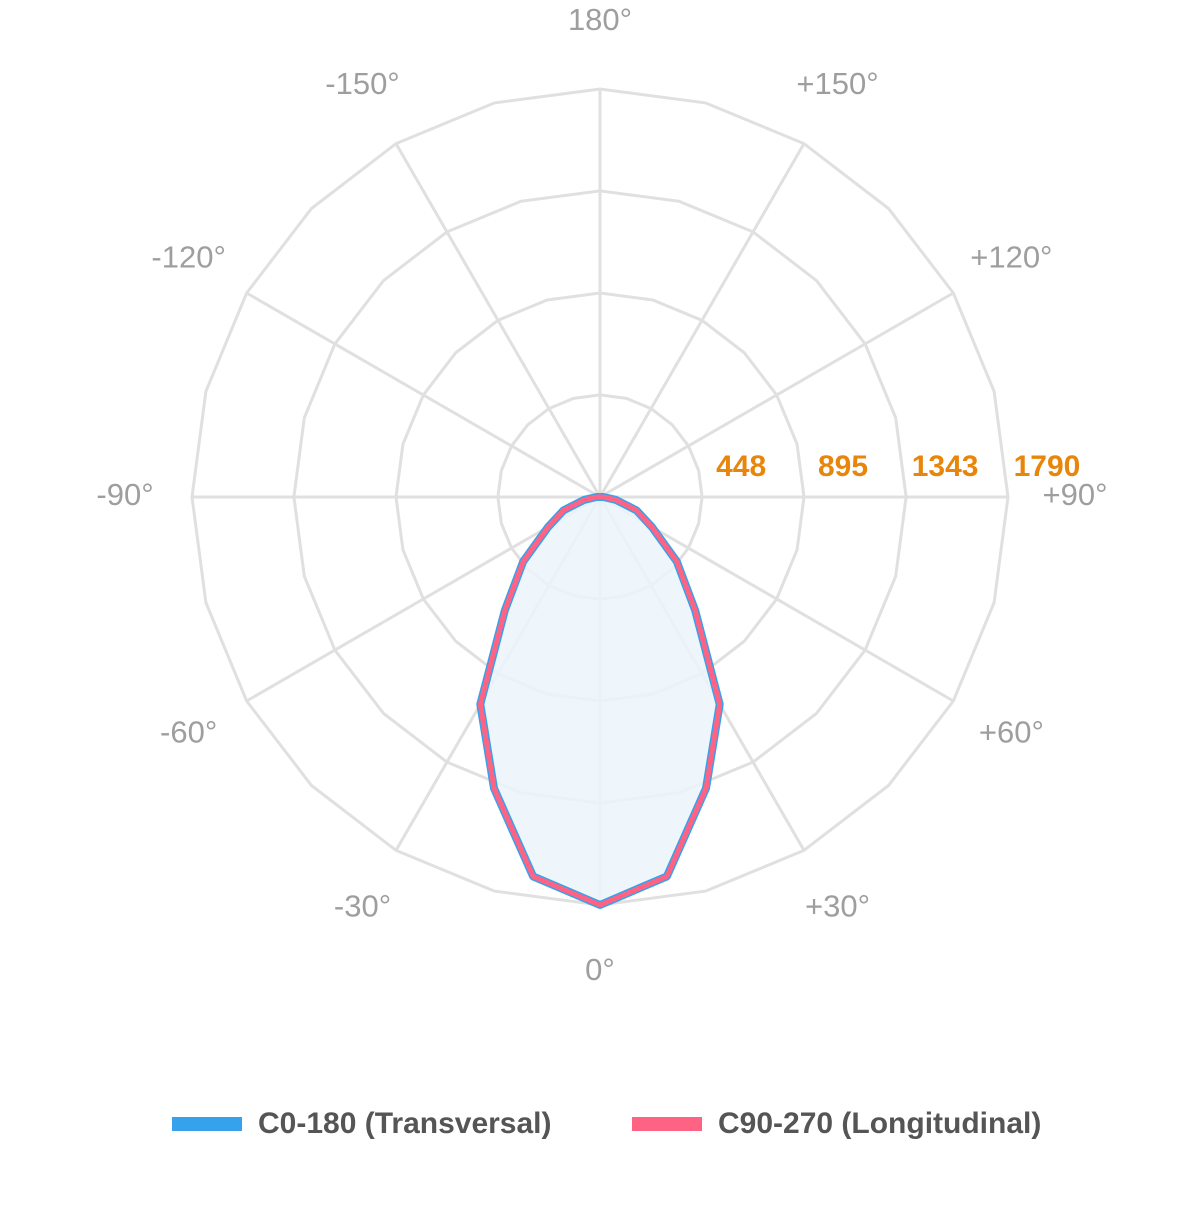  What do you see at coordinates (188, 257) in the screenshot?
I see `angle-label: -120°` at bounding box center [188, 257].